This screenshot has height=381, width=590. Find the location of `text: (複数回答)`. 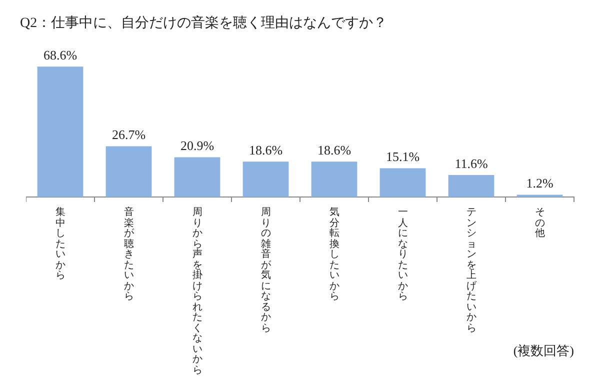

text: (複数回答) is located at coordinates (543, 351).